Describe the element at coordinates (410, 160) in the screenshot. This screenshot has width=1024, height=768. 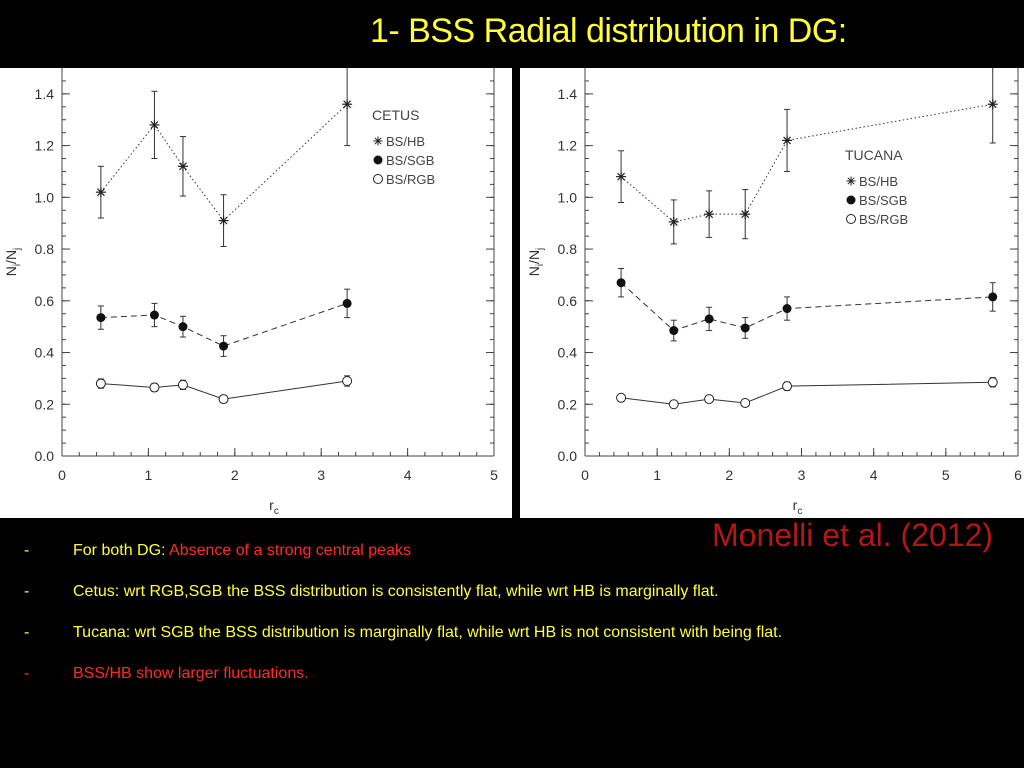
I see `legend-label: BS/SGB` at that location.